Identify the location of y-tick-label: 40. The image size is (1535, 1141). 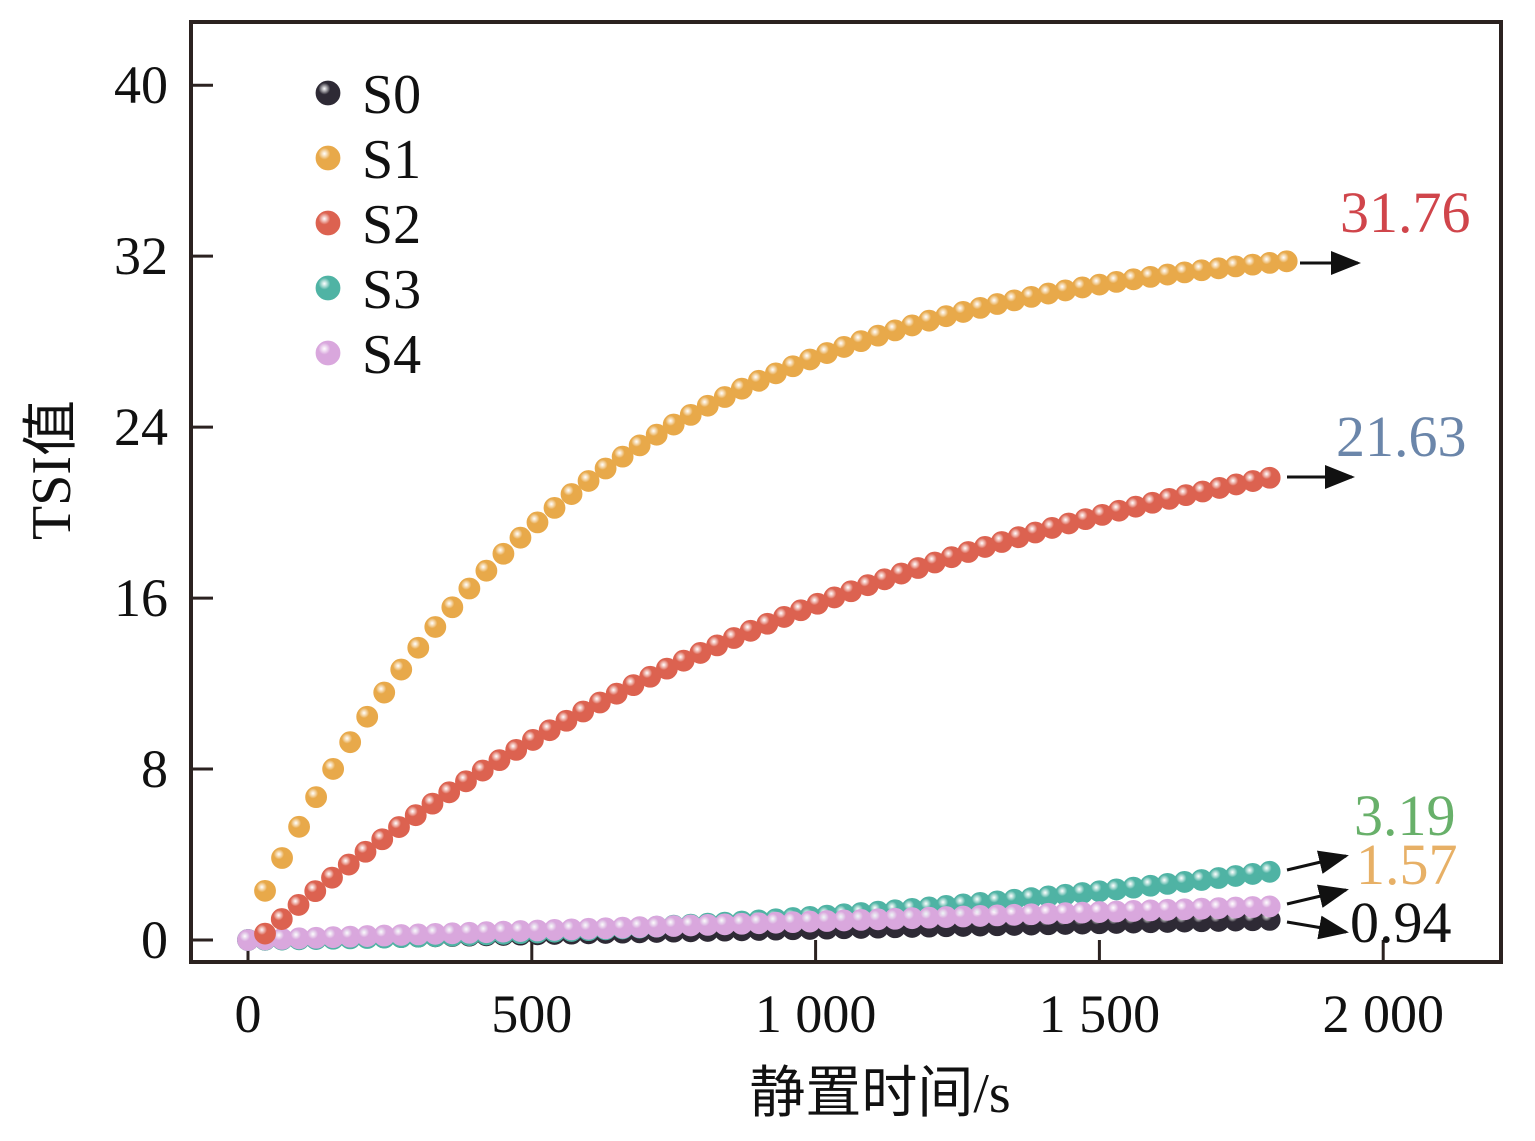
(141, 85).